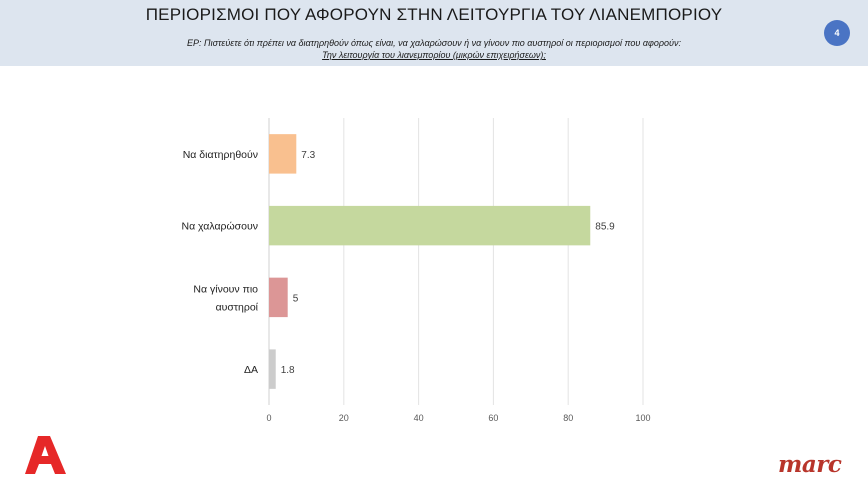 This screenshot has height=488, width=868. Describe the element at coordinates (344, 418) in the screenshot. I see `x-tick-label: 20` at that location.